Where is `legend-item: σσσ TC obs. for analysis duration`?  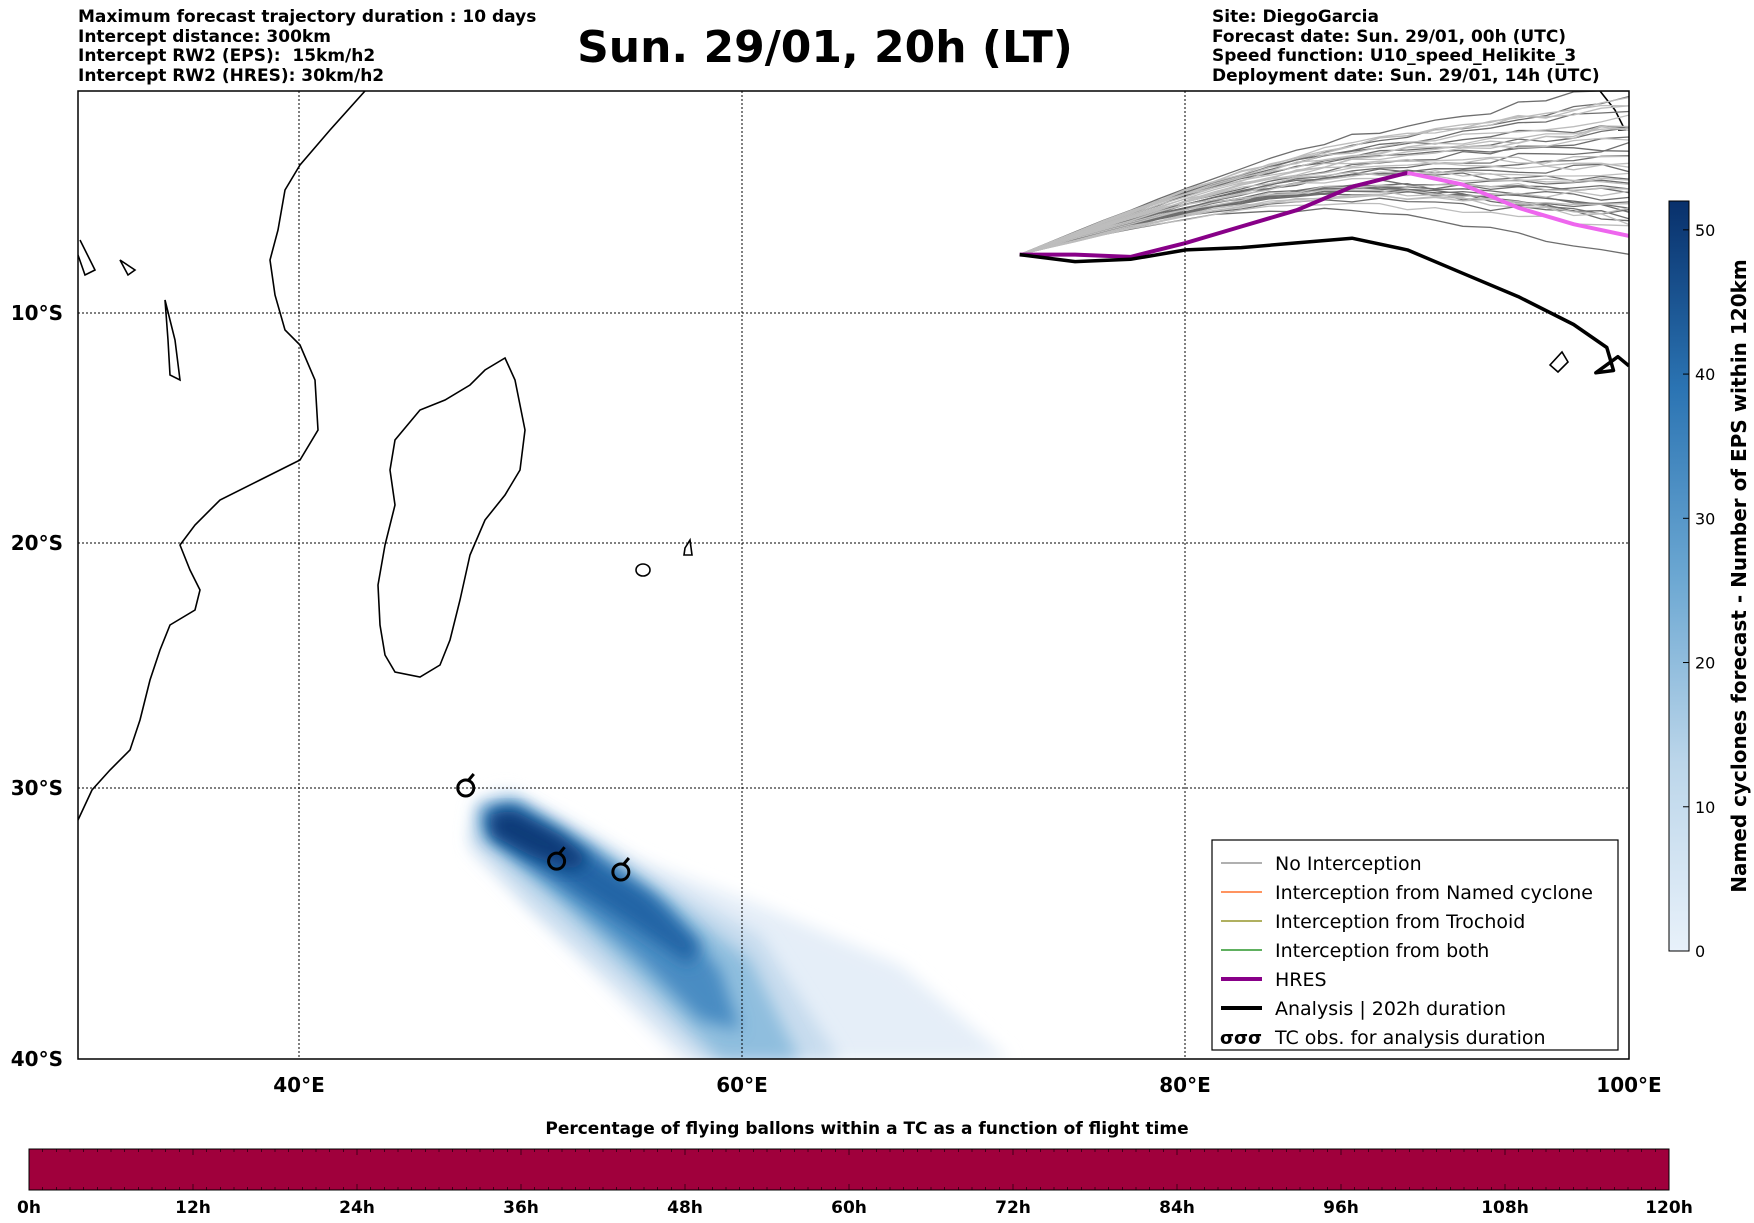
legend-item: σσσ TC obs. for analysis duration is located at coordinates (1383, 1038).